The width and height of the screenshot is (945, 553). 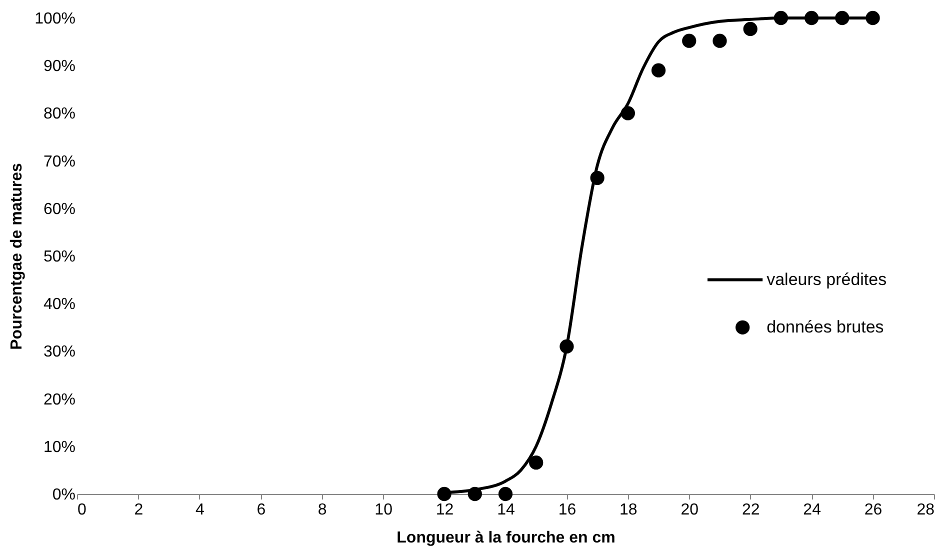 What do you see at coordinates (506, 510) in the screenshot?
I see `x-tick-label: 14` at bounding box center [506, 510].